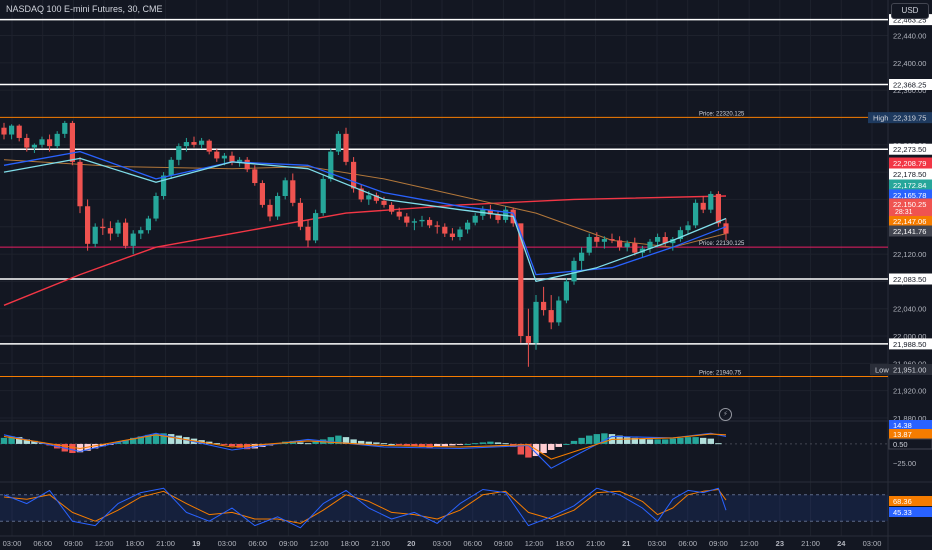 This screenshot has height=550, width=932. Describe the element at coordinates (880, 118) in the screenshot. I see `high-tag: High` at that location.